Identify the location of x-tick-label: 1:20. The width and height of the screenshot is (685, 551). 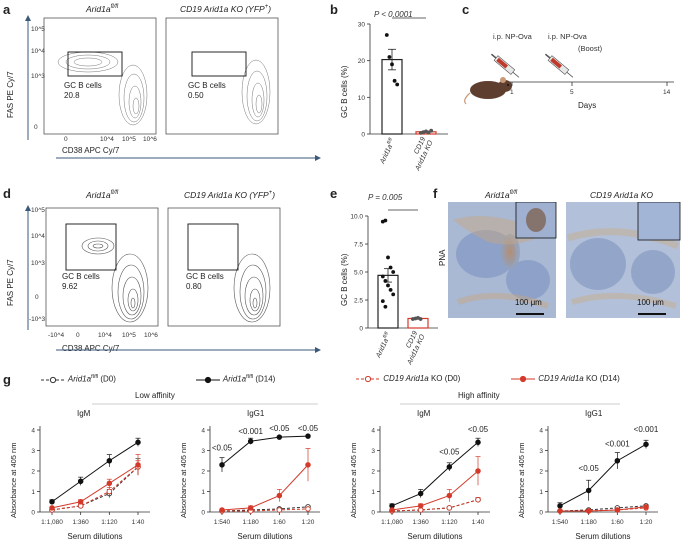
(646, 522).